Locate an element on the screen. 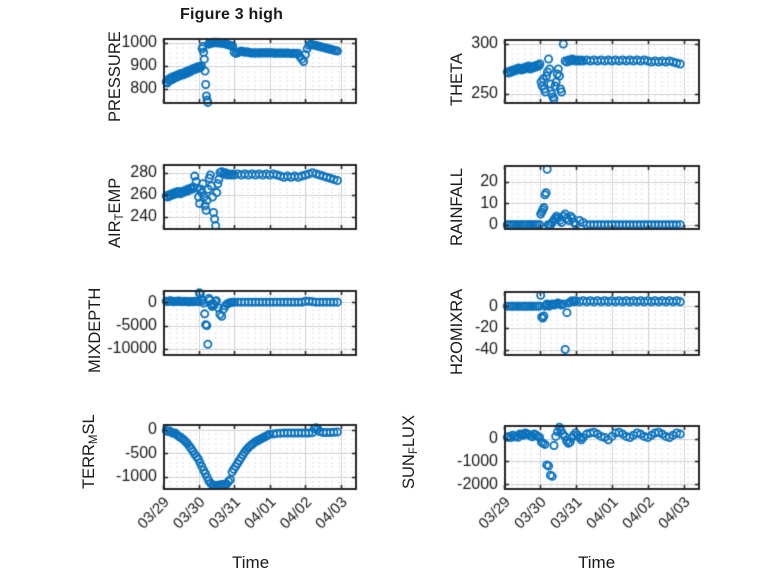  figure-title: Figure 3 high is located at coordinates (232, 14).